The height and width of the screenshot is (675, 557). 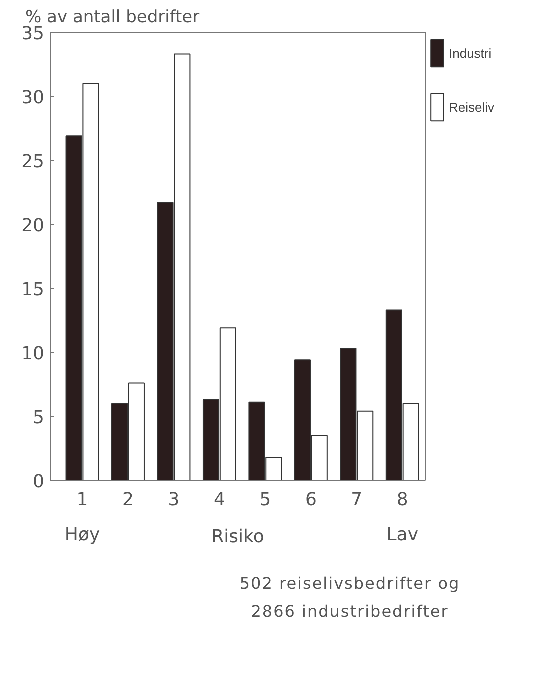 I want to click on text: Lav, so click(x=402, y=535).